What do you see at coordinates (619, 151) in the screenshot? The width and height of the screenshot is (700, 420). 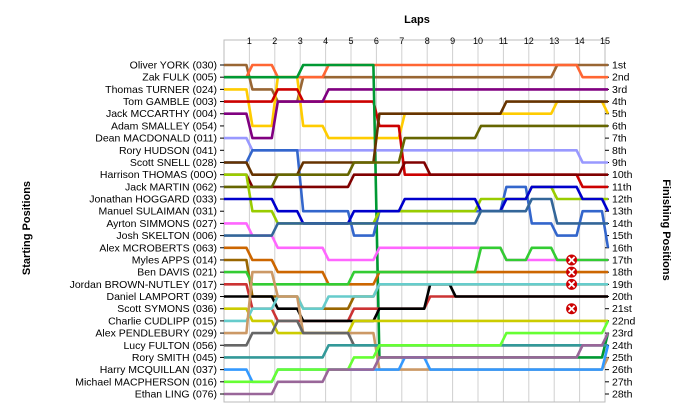 I see `finishing-position-label: 8th` at bounding box center [619, 151].